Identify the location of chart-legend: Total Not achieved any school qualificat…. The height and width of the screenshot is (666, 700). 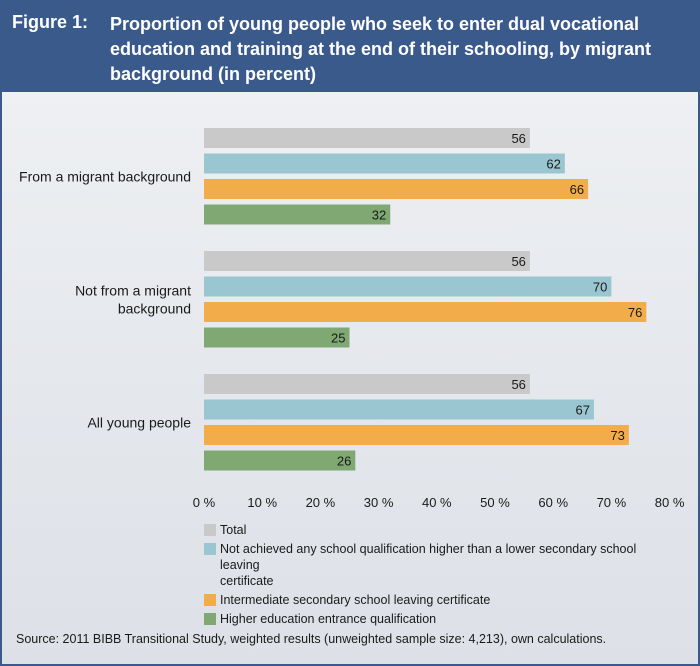
(439, 576).